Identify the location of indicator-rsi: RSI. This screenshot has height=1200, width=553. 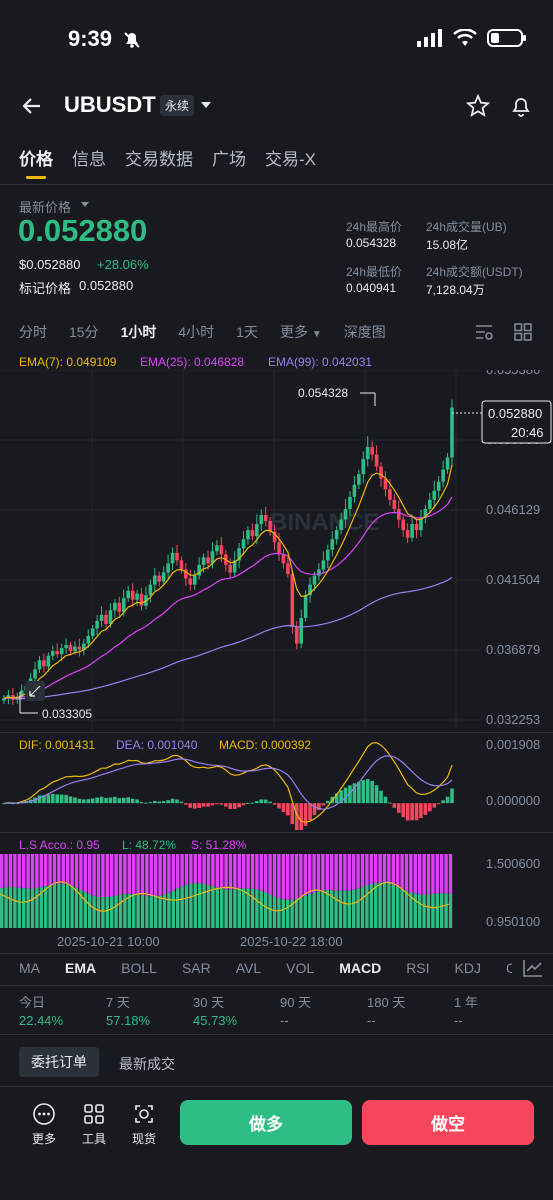
(418, 968).